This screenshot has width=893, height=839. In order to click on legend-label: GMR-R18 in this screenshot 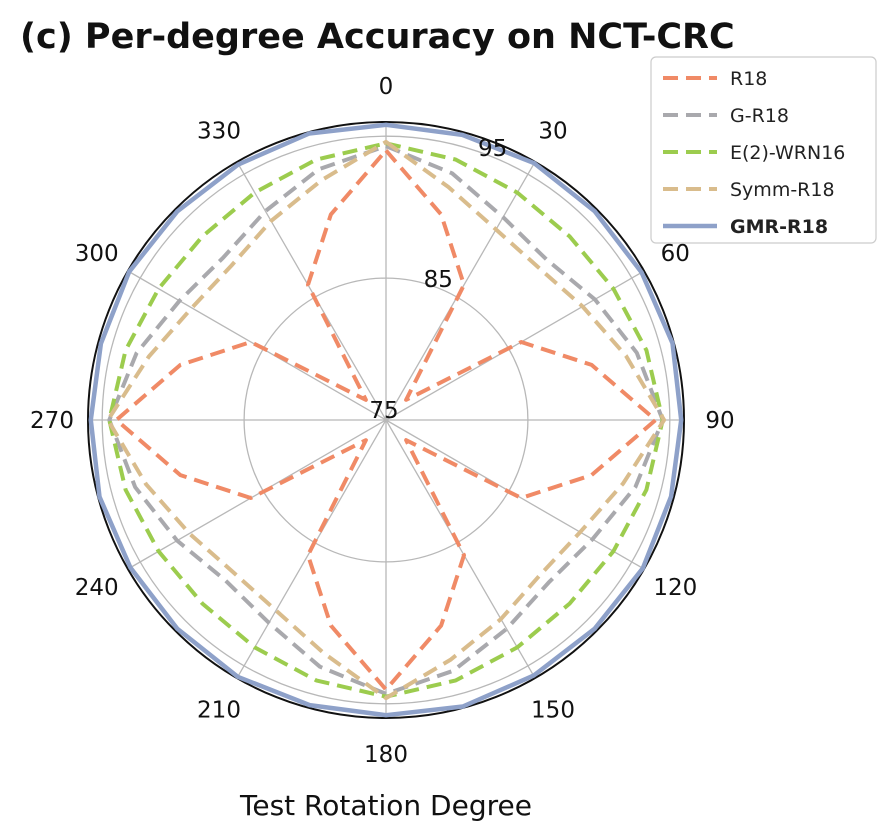, I will do `click(779, 227)`.